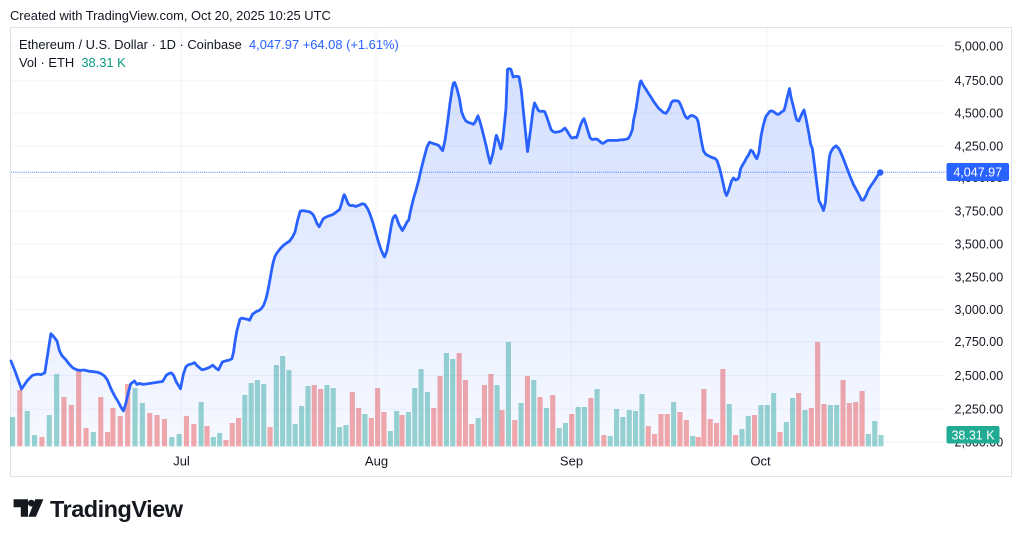 The height and width of the screenshot is (539, 1024). What do you see at coordinates (979, 376) in the screenshot?
I see `svg-text: 2,500.00` at bounding box center [979, 376].